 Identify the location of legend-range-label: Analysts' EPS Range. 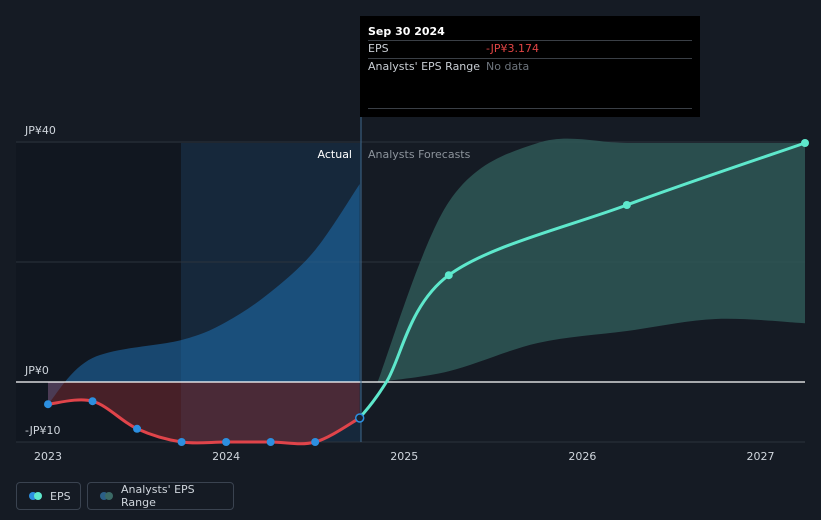
(158, 496).